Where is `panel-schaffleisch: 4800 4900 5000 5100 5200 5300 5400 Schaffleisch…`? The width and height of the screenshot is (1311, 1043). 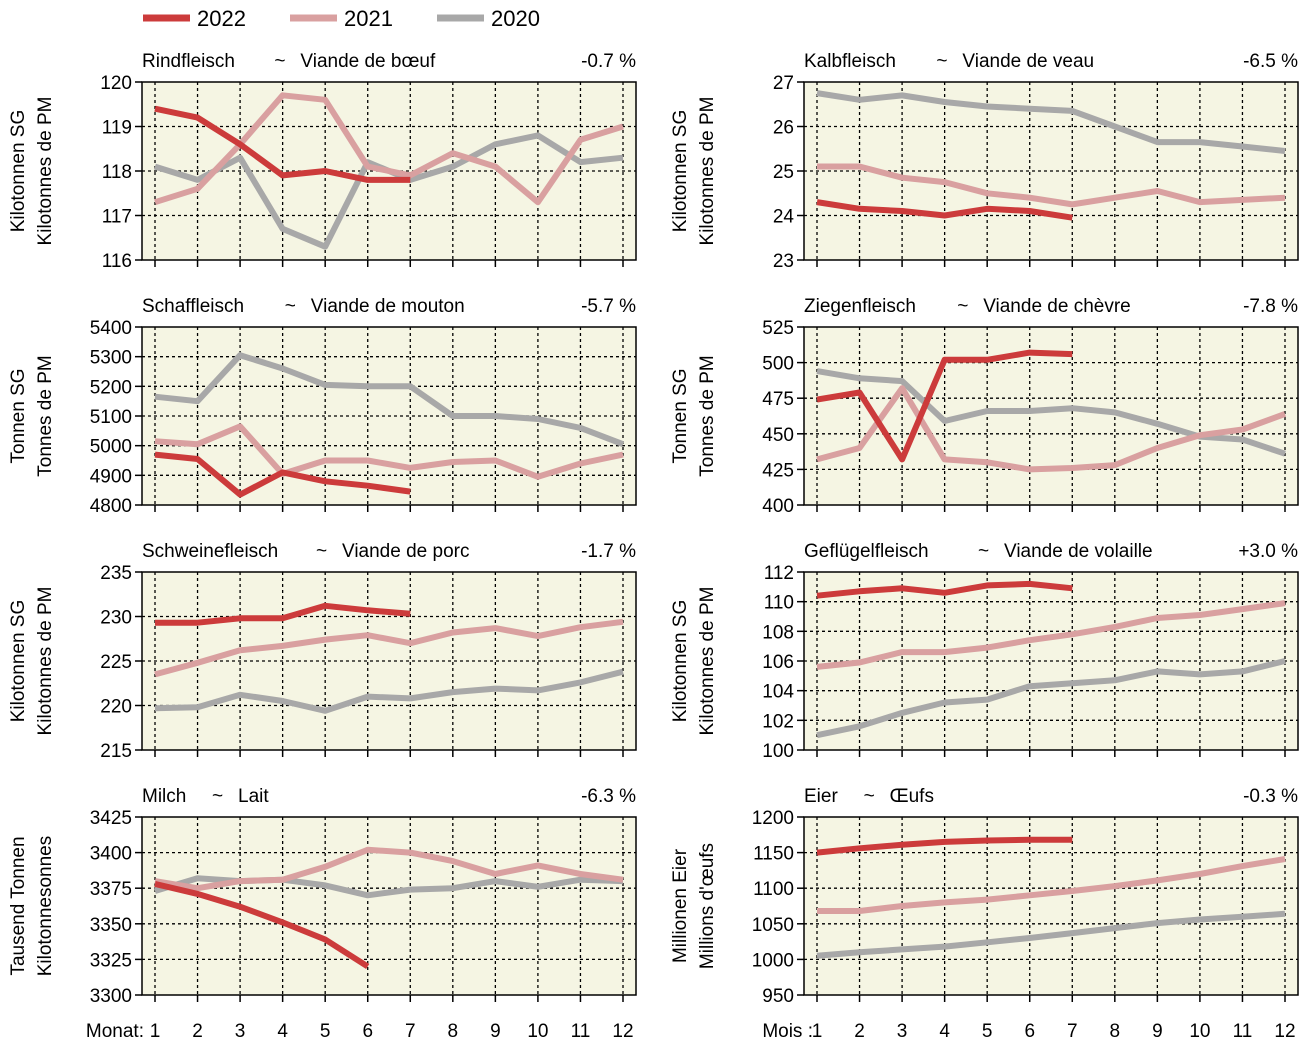 panel-schaffleisch: 4800 4900 5000 5100 5200 5300 5400 Schaffleisch… is located at coordinates (322, 406).